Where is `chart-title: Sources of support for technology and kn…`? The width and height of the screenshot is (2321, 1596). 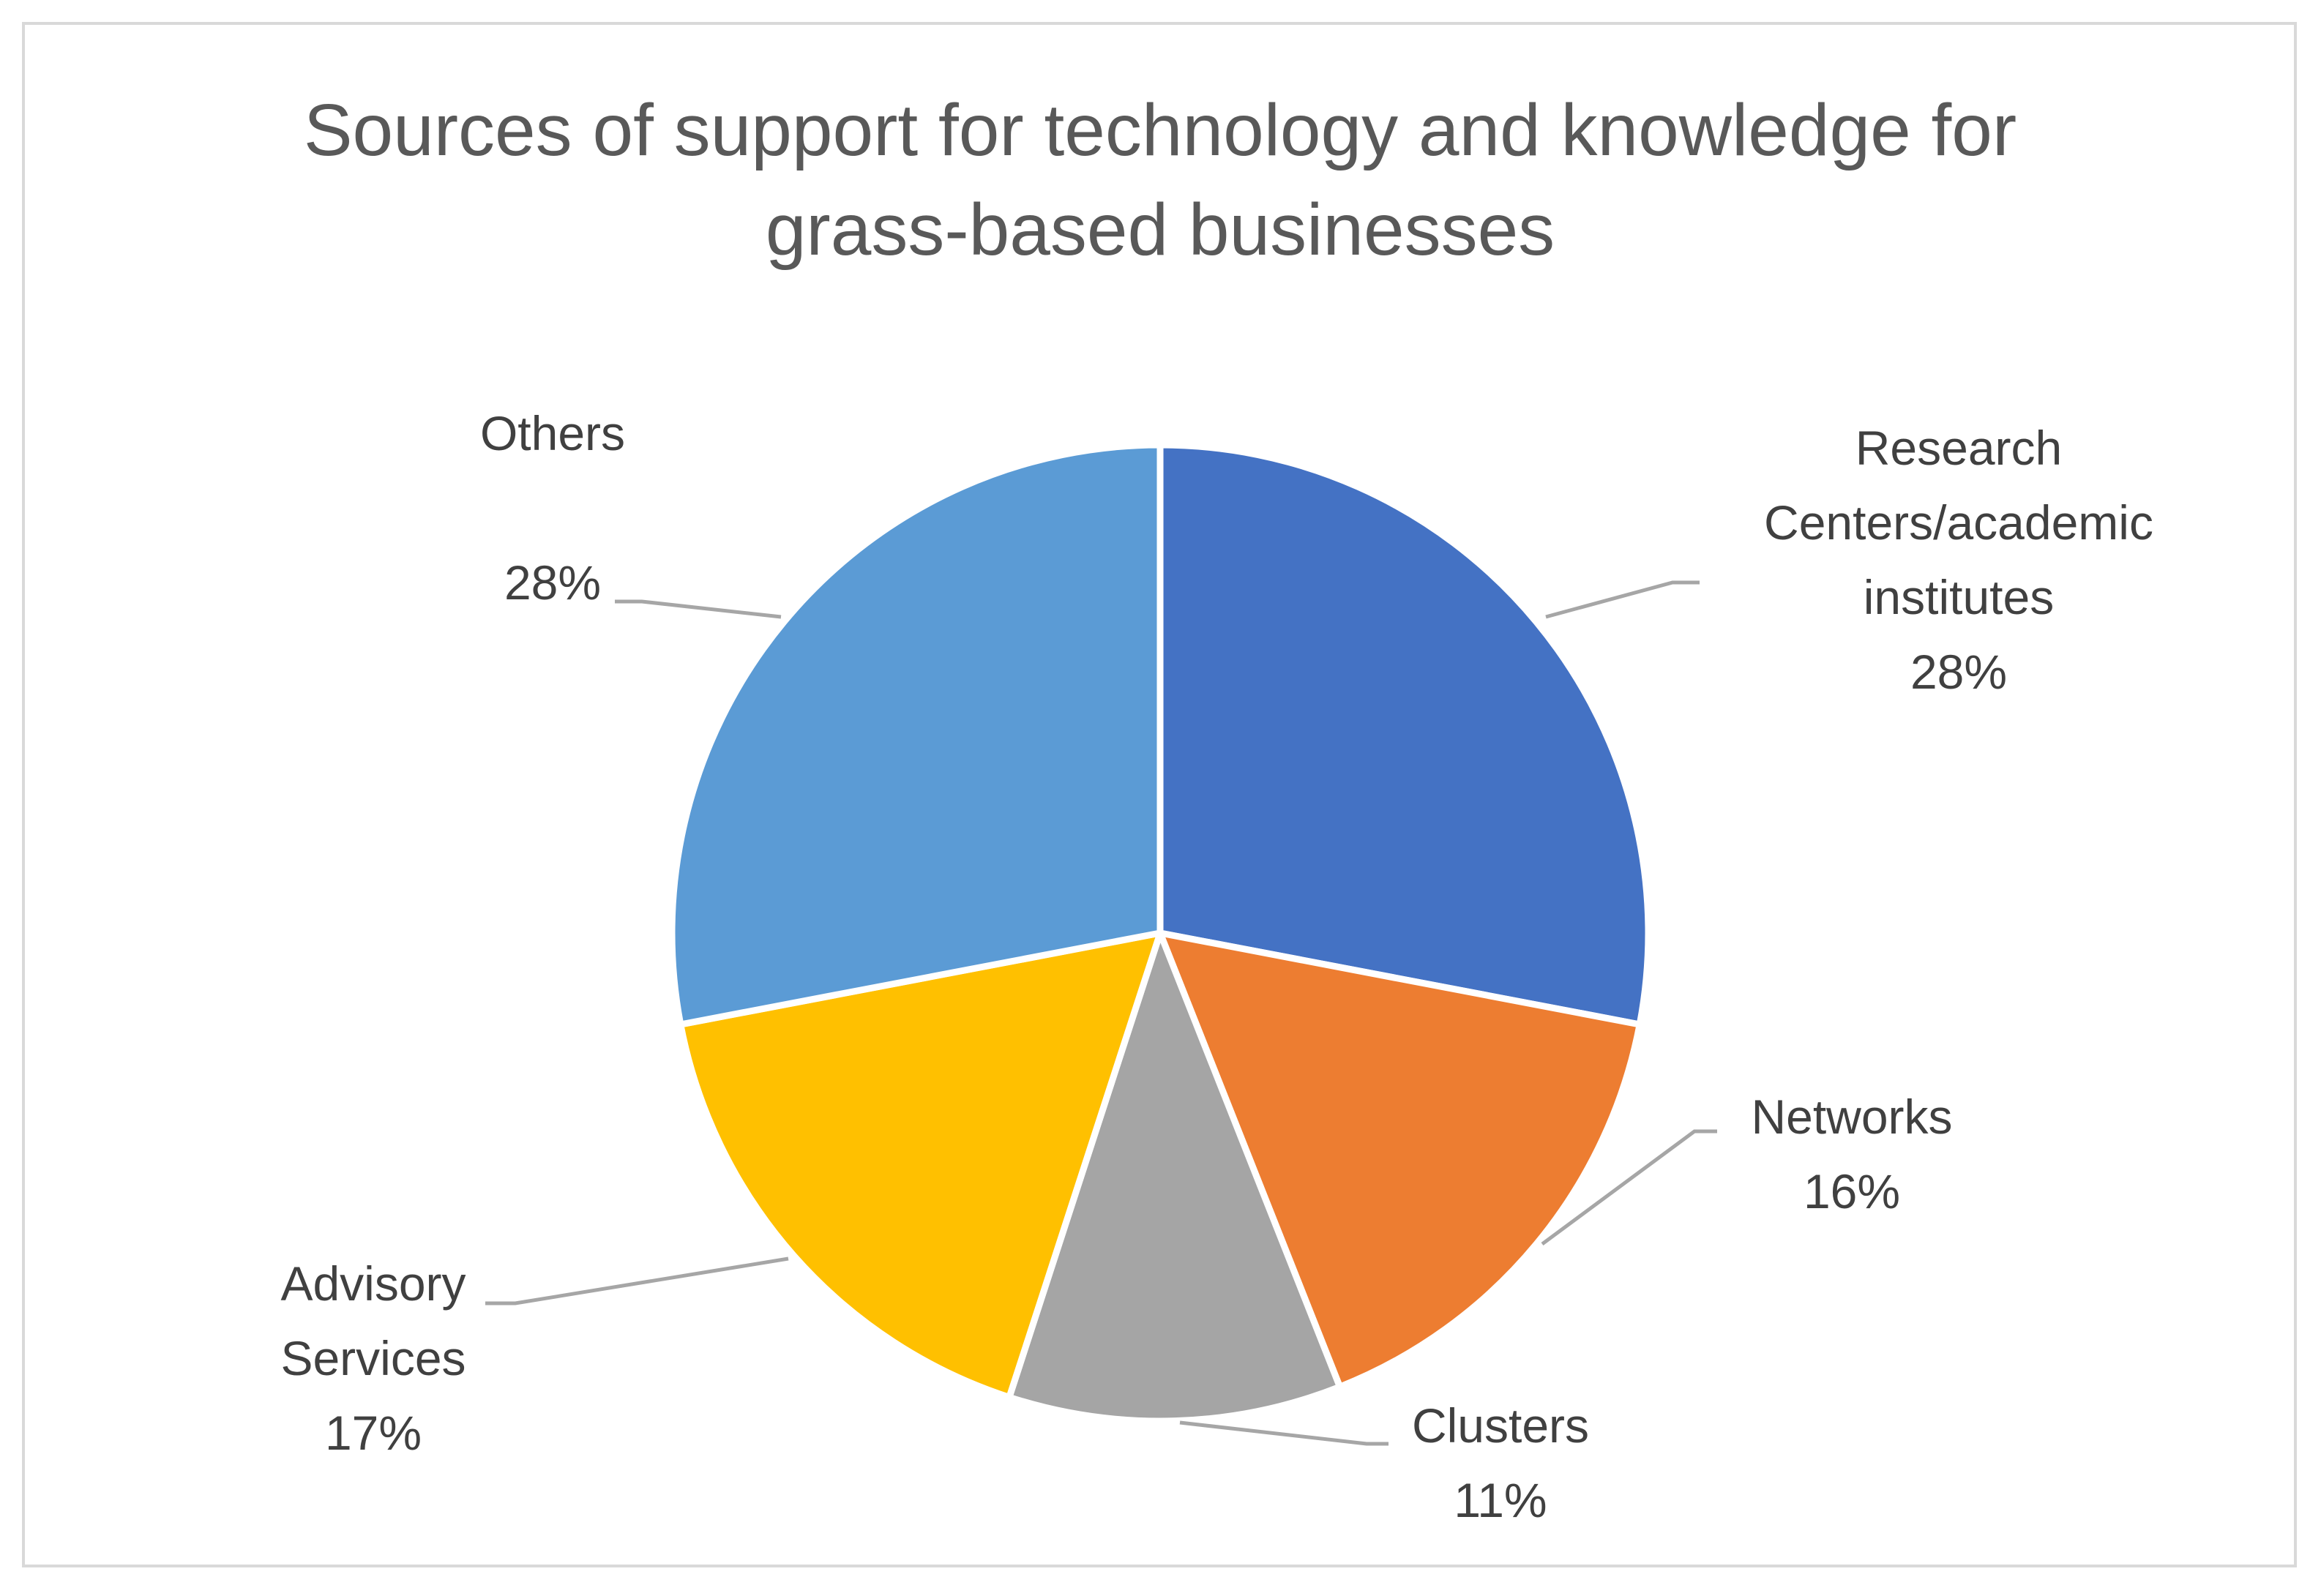 chart-title: Sources of support for technology and kn… is located at coordinates (1160, 180).